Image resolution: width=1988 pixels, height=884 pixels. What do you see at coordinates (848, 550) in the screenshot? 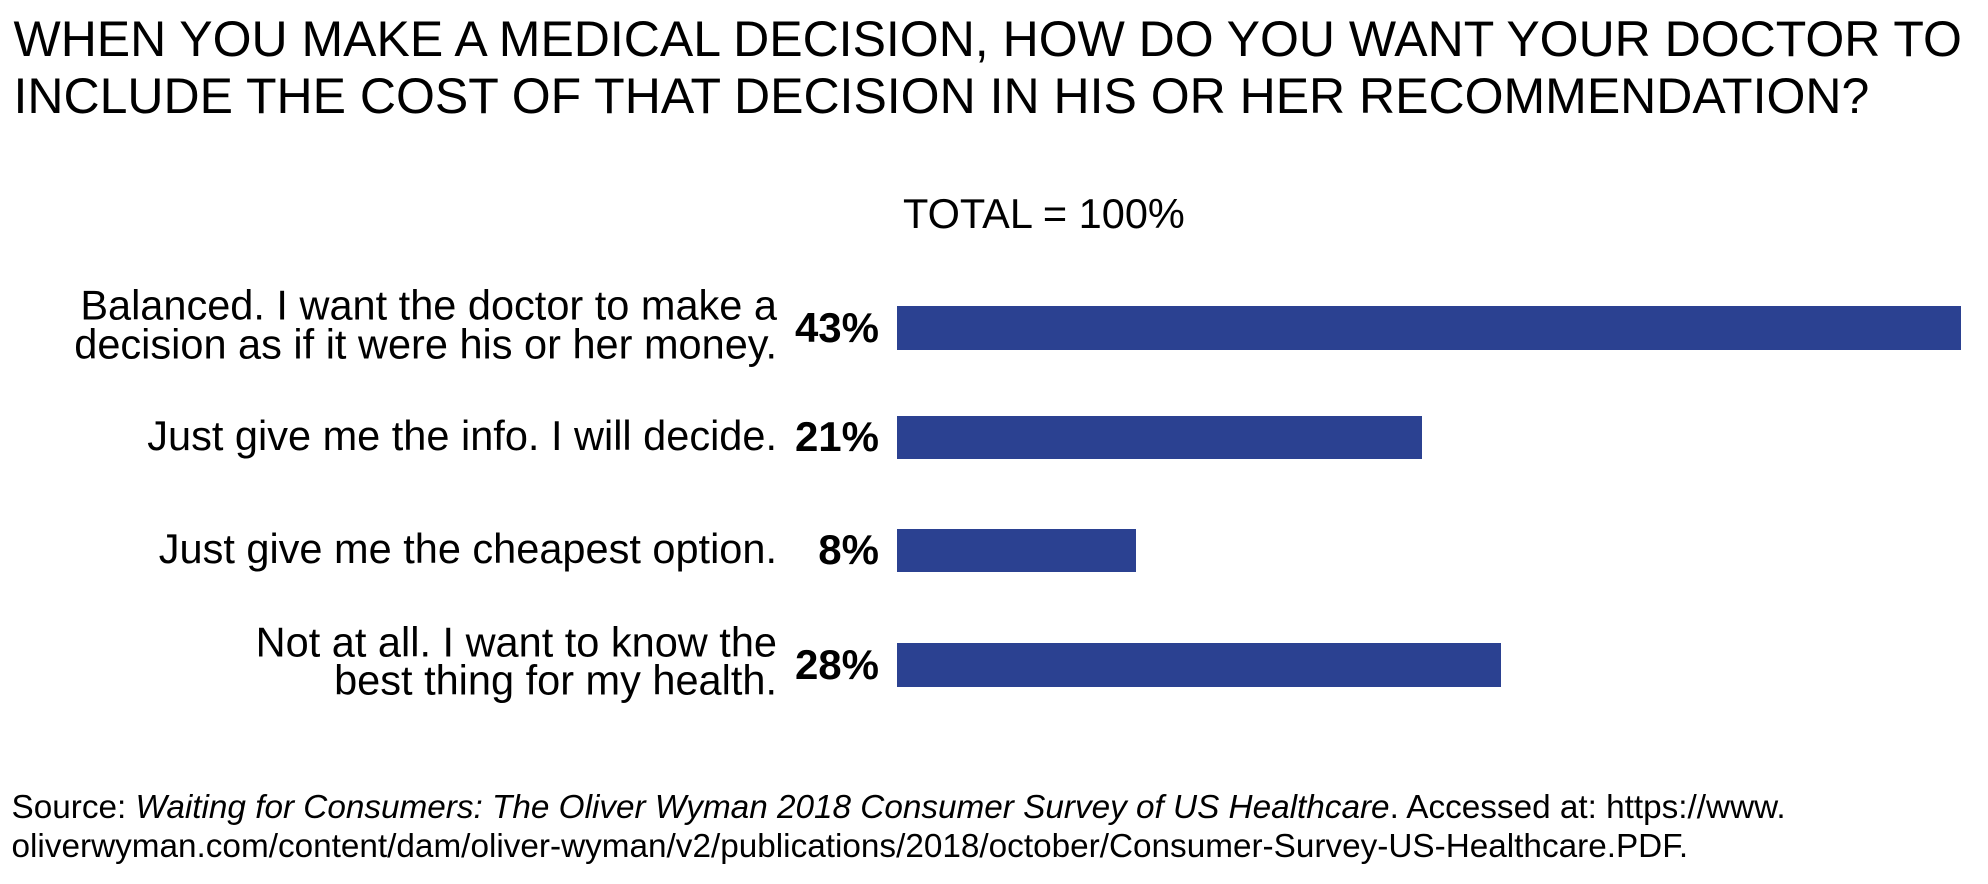
I see `value-label: 8%` at bounding box center [848, 550].